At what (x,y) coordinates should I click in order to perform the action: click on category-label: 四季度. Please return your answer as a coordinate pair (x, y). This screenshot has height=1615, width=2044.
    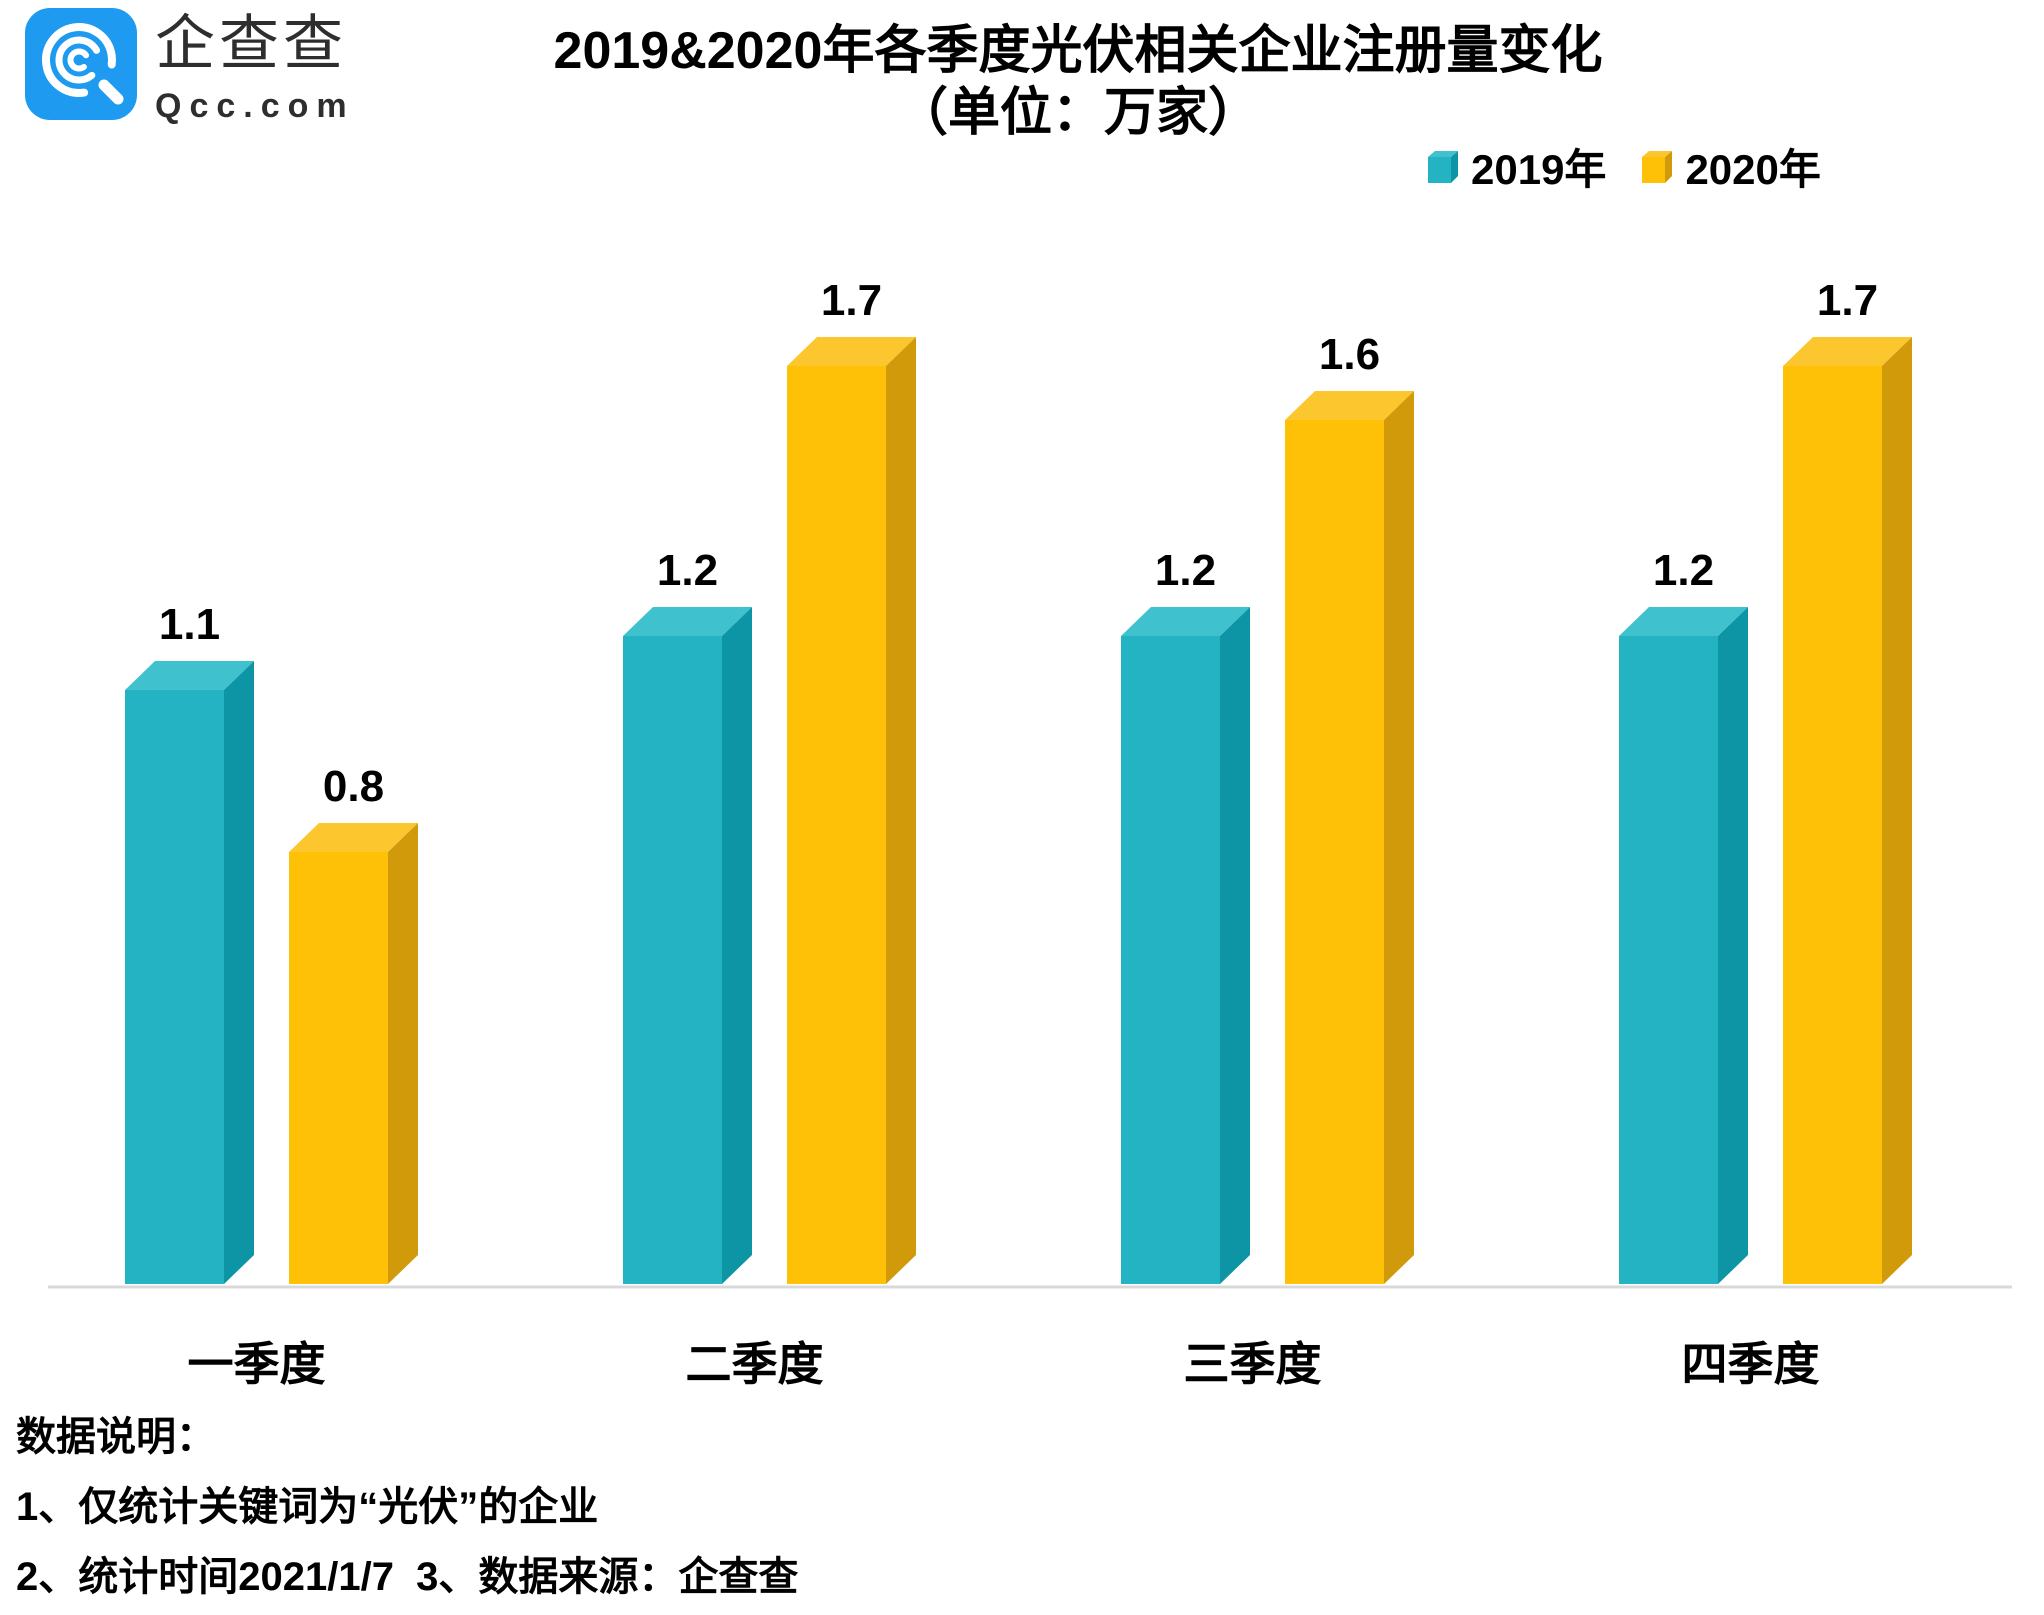
    Looking at the image, I should click on (1751, 1364).